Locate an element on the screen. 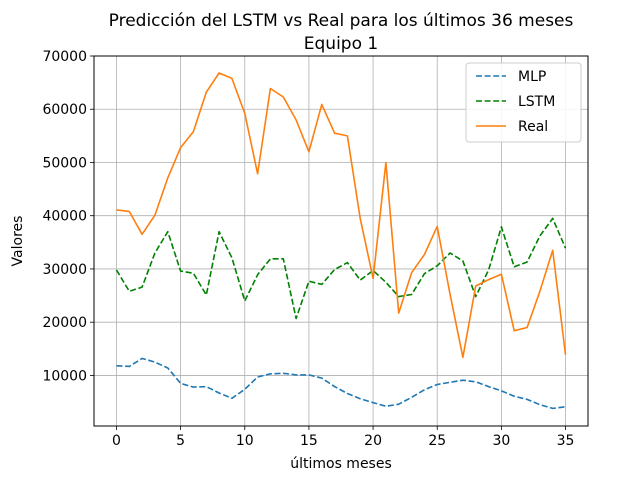  x-tick-label: 0 is located at coordinates (116, 441).